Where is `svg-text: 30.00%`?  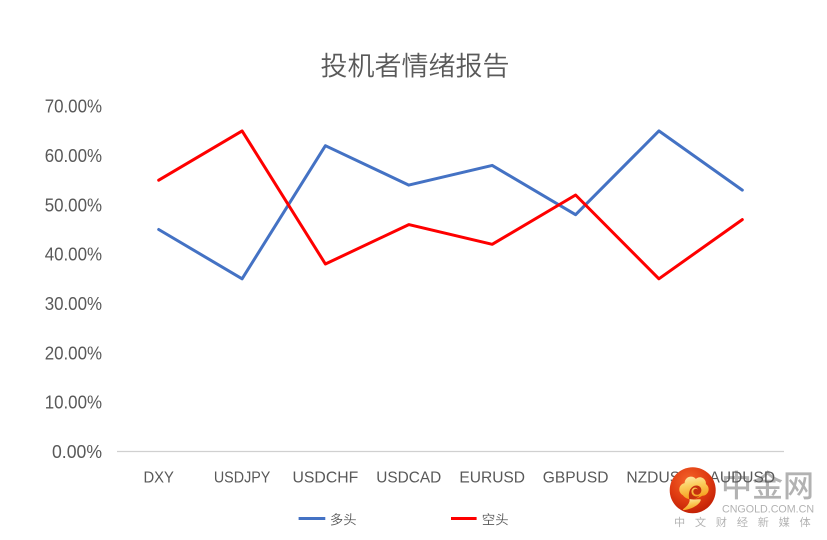
svg-text: 30.00% is located at coordinates (73, 304).